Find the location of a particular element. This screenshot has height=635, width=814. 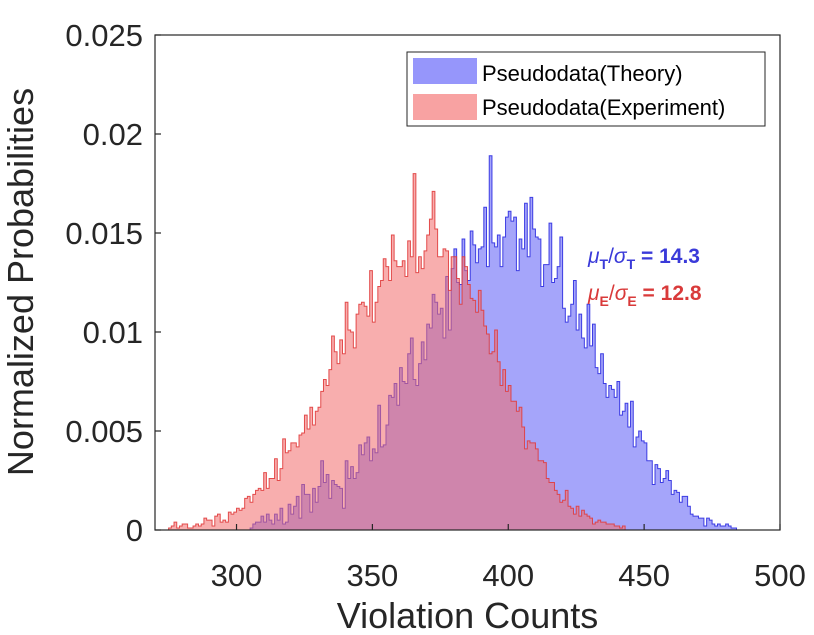

y-tick-label: 0.02 is located at coordinates (113, 134).